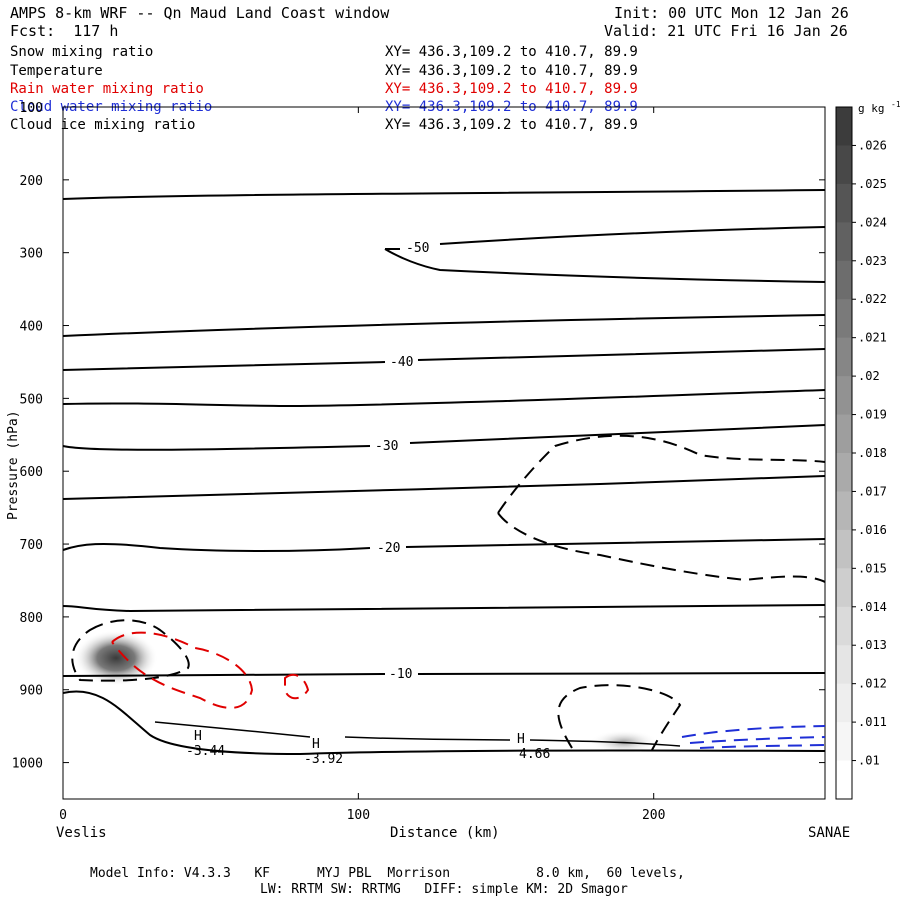  What do you see at coordinates (417, 248) in the screenshot?
I see `isotherm-label: -50` at bounding box center [417, 248].